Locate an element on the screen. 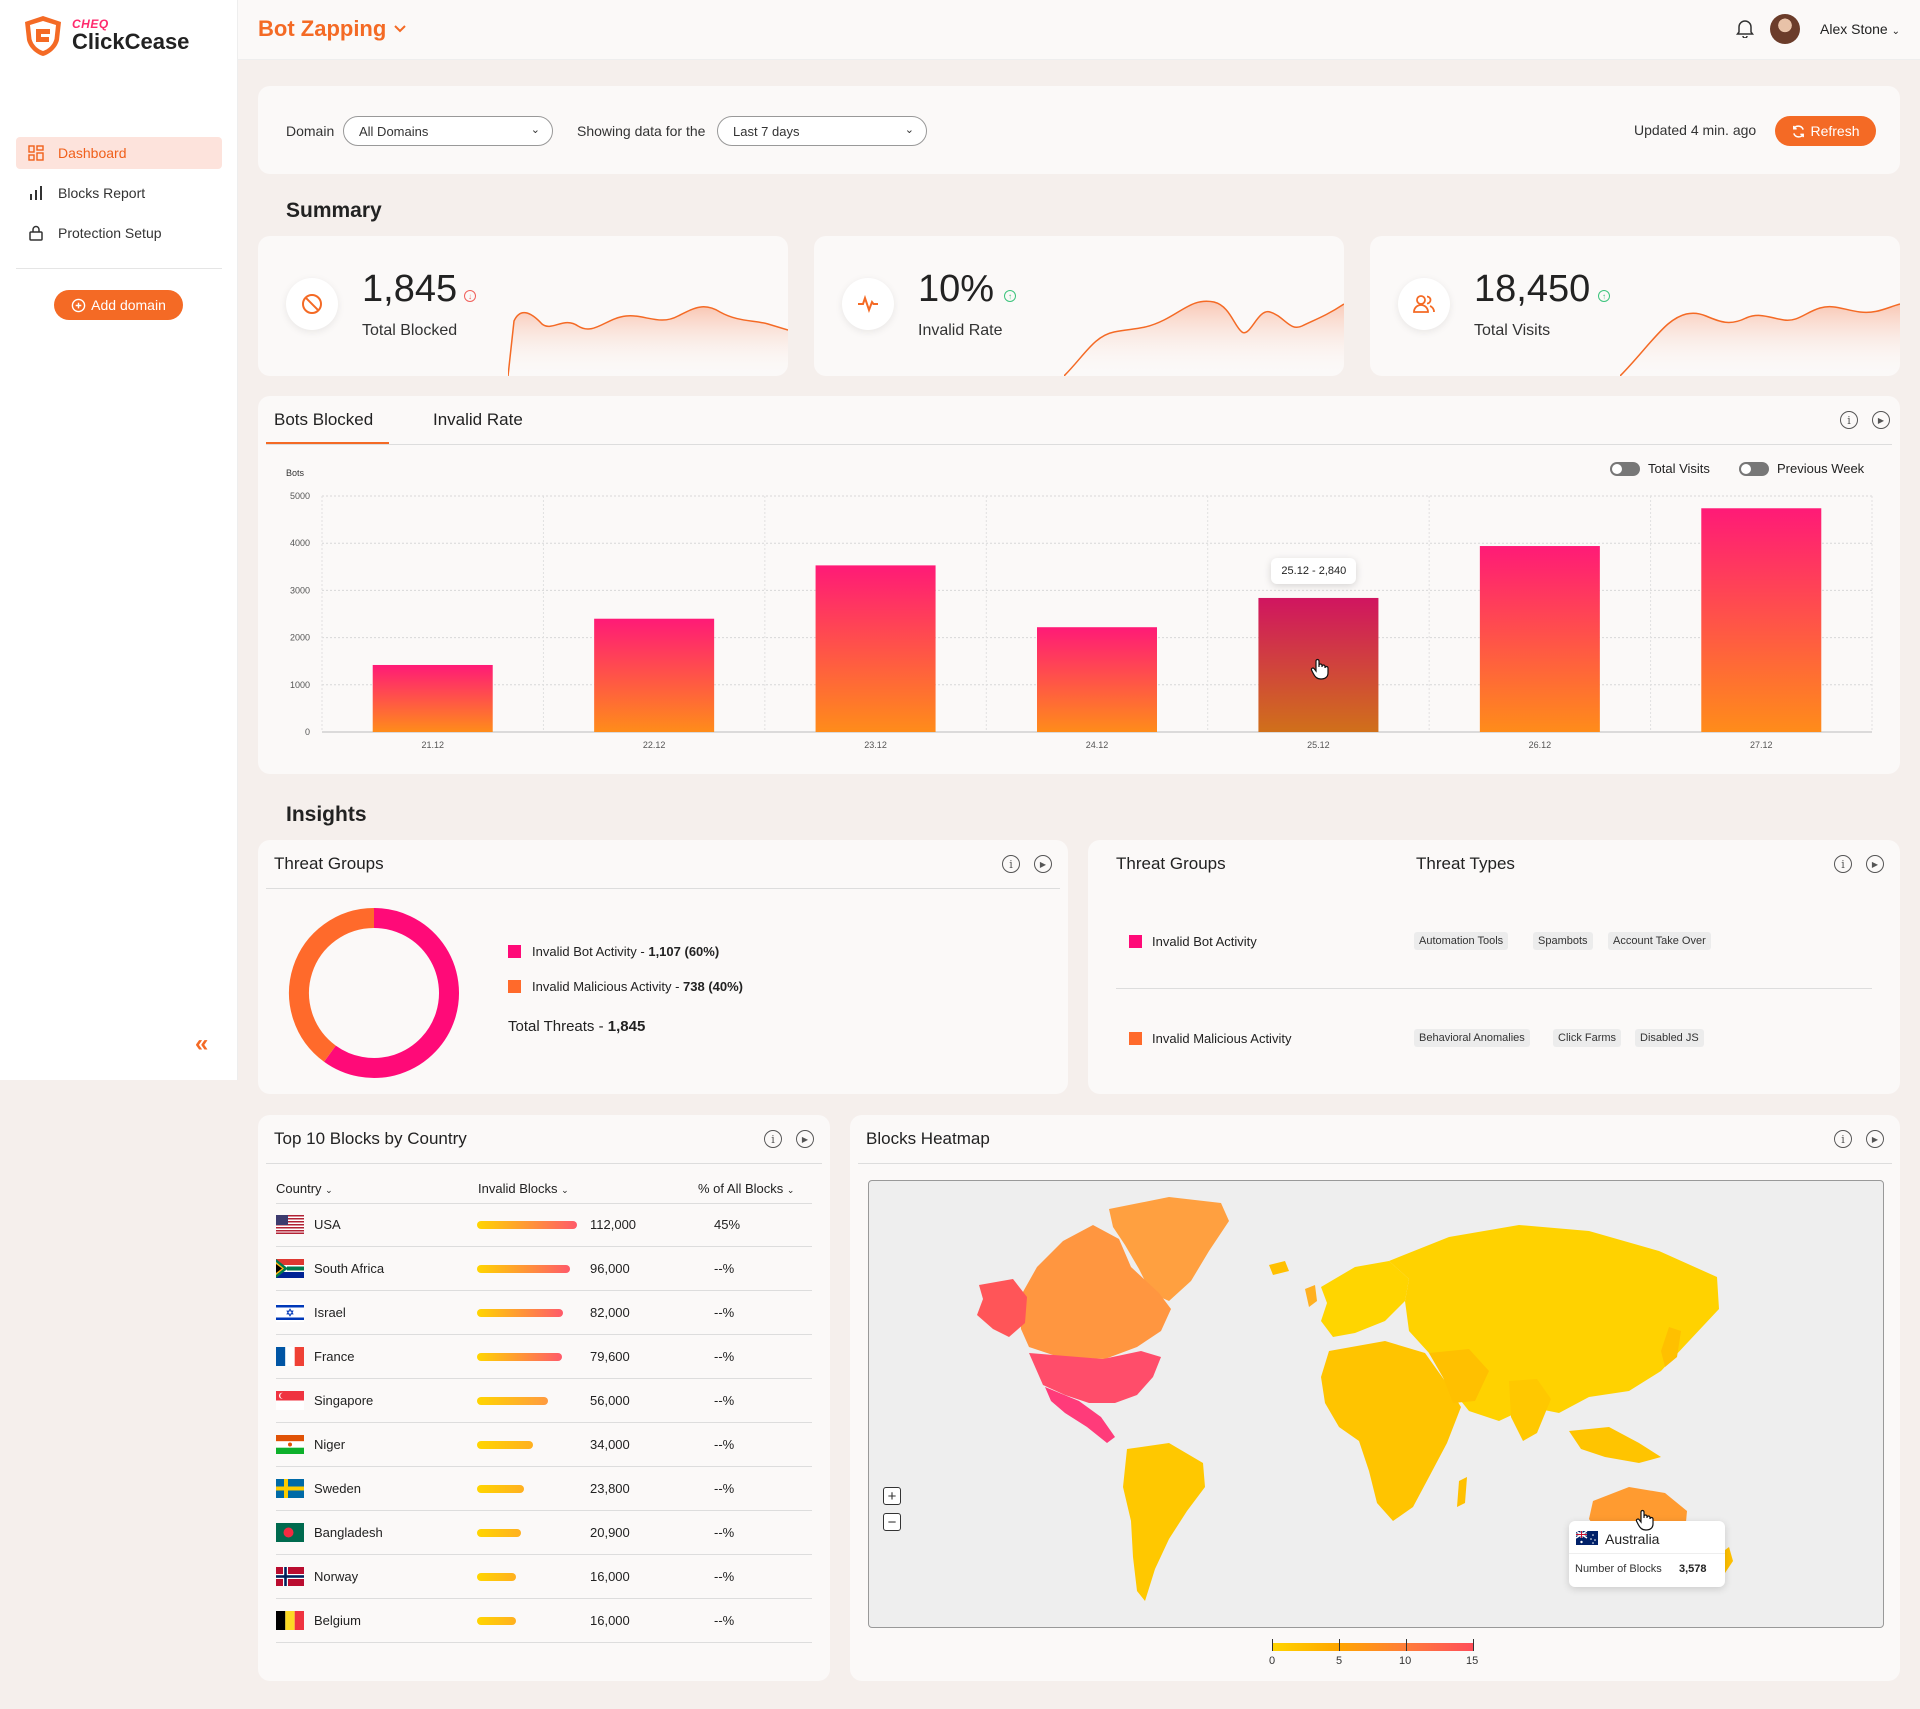 Image resolution: width=1920 pixels, height=1709 pixels. table-row: Niger 34,000 --% is located at coordinates (544, 1445).